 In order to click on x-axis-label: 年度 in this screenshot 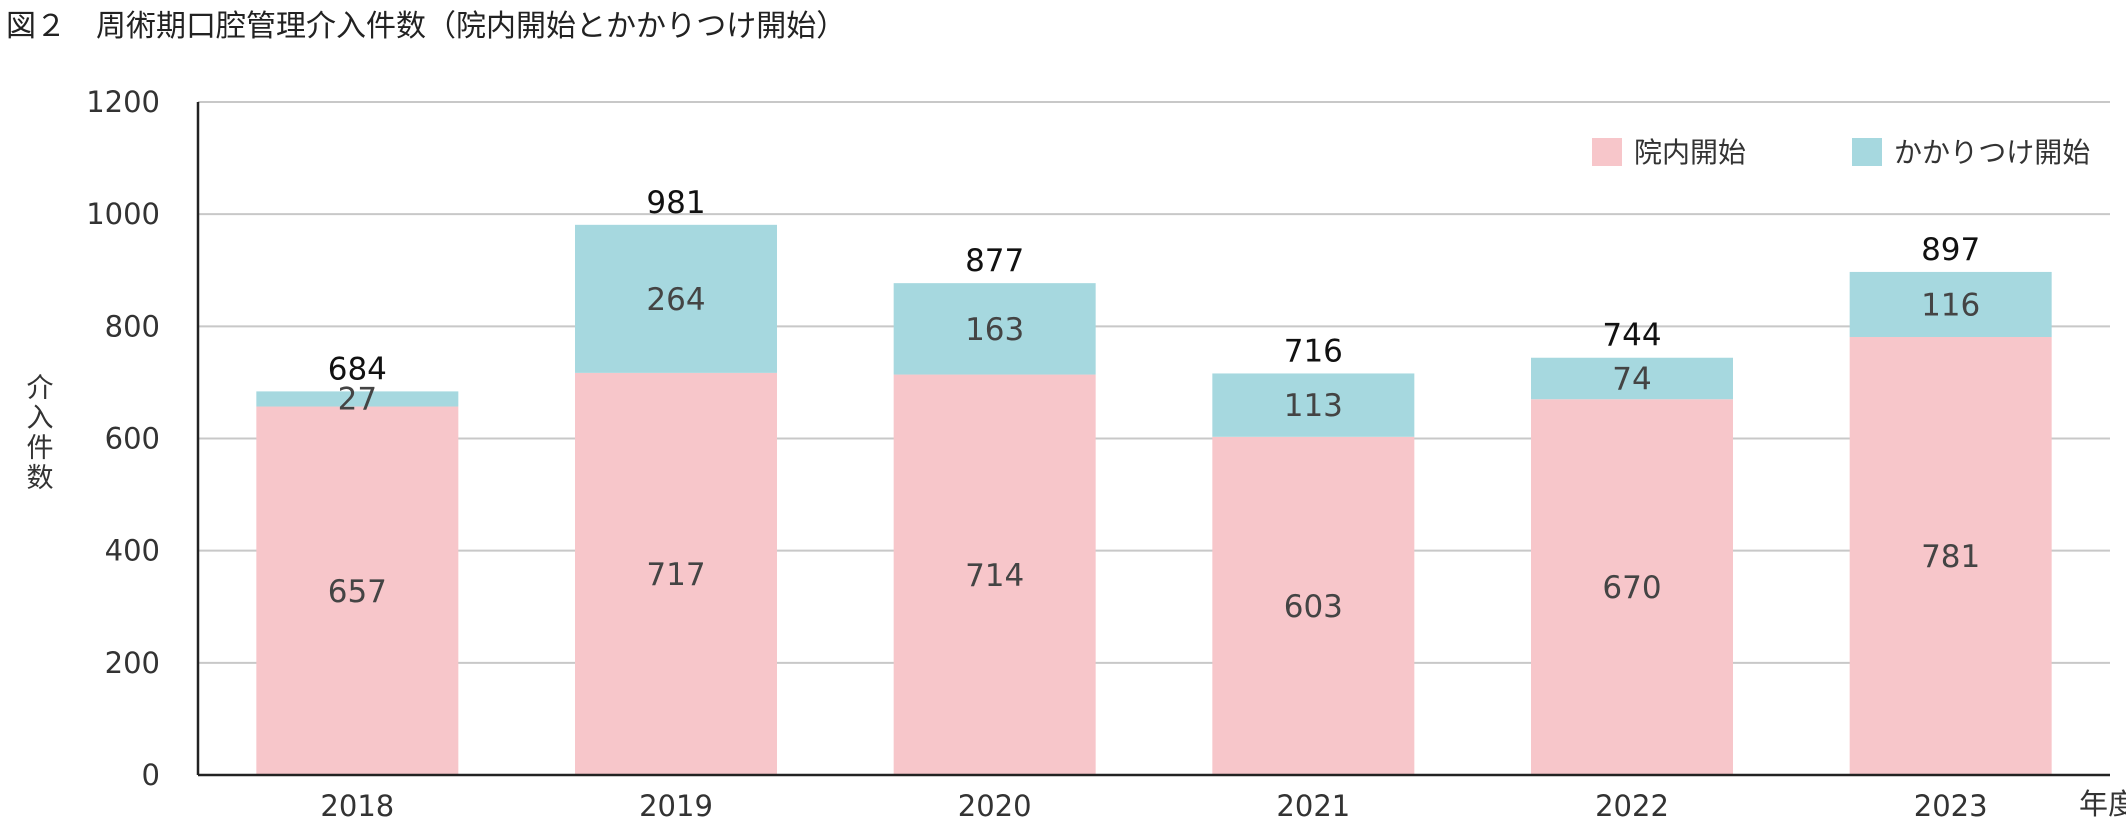, I will do `click(2102, 804)`.